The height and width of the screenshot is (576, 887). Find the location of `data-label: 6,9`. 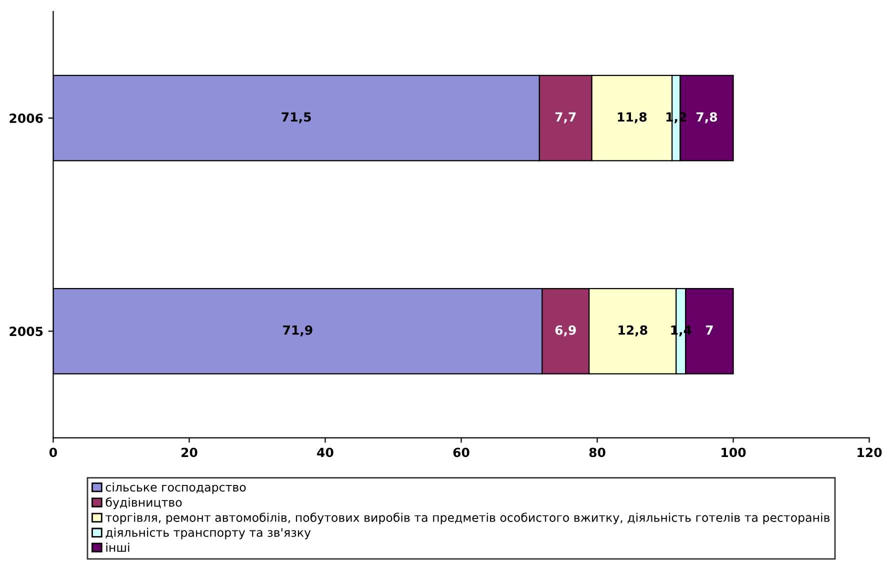

data-label: 6,9 is located at coordinates (565, 330).